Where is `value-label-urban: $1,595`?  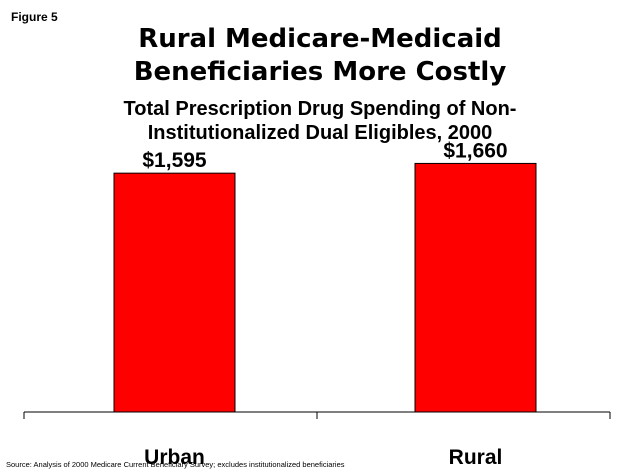
value-label-urban: $1,595 is located at coordinates (174, 160).